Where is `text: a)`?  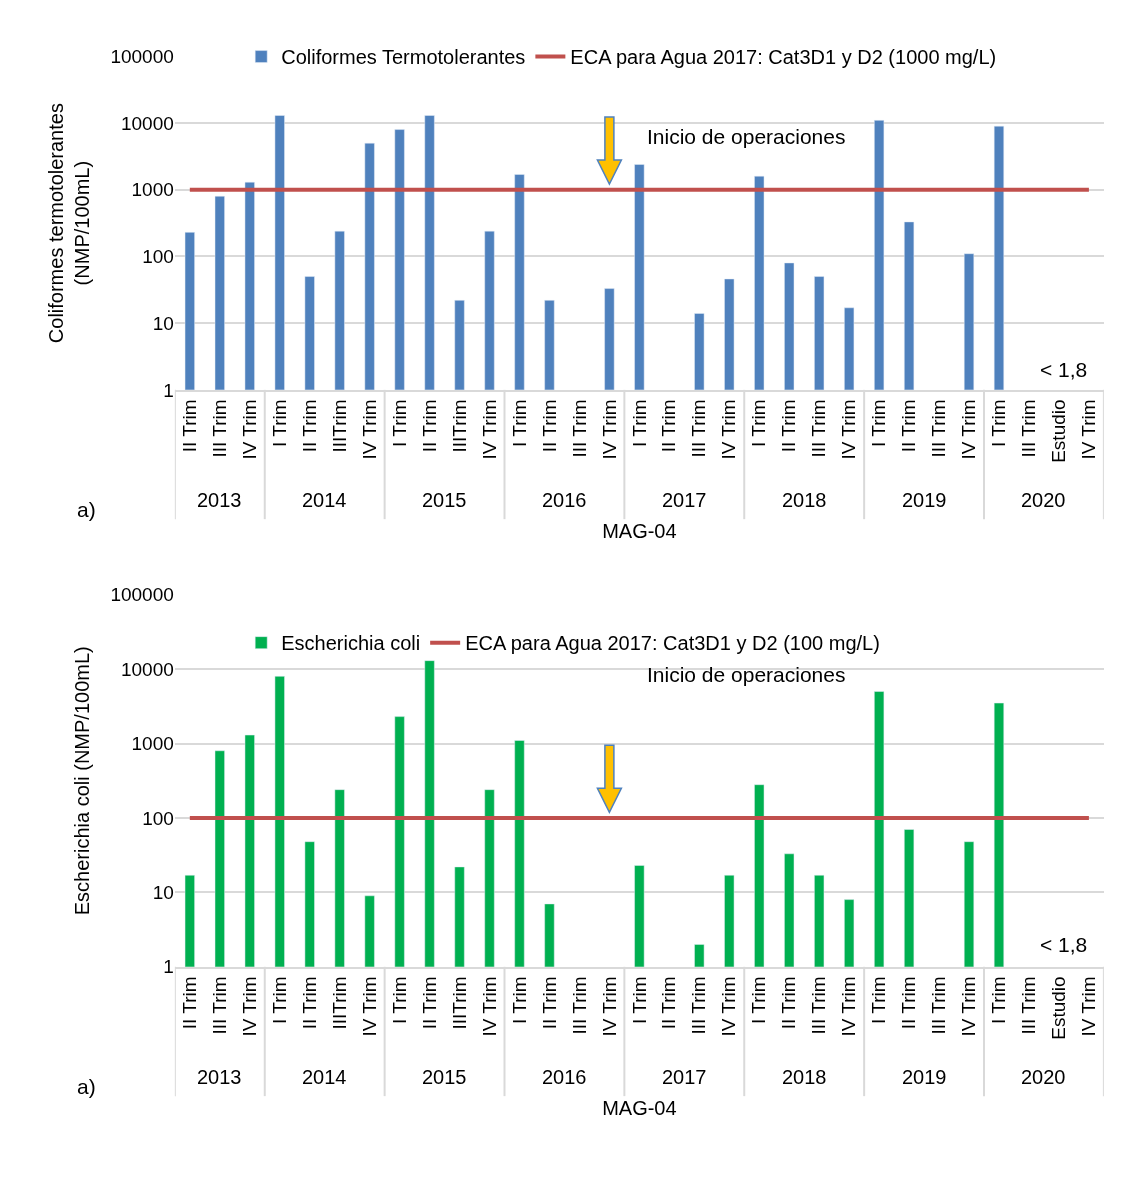
text: a) is located at coordinates (86, 1086).